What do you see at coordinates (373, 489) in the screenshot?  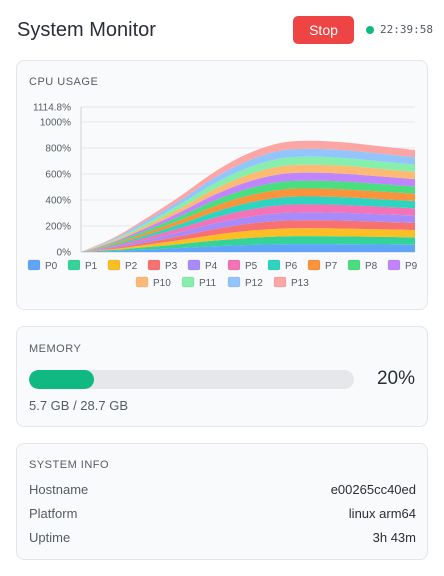 I see `info-value: e00265cc40ed` at bounding box center [373, 489].